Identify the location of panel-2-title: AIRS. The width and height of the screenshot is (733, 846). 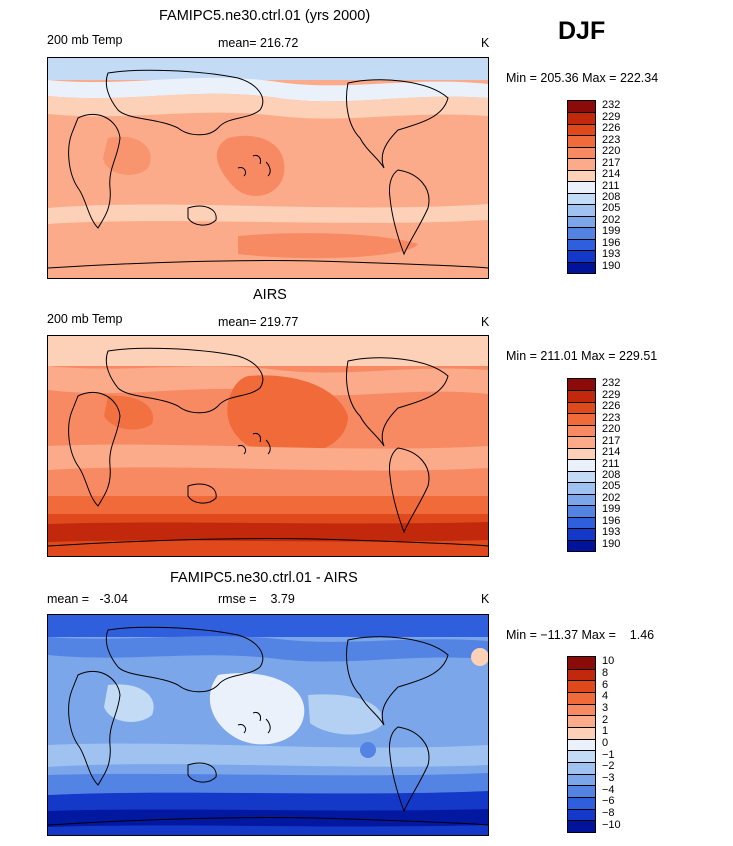
(270, 295).